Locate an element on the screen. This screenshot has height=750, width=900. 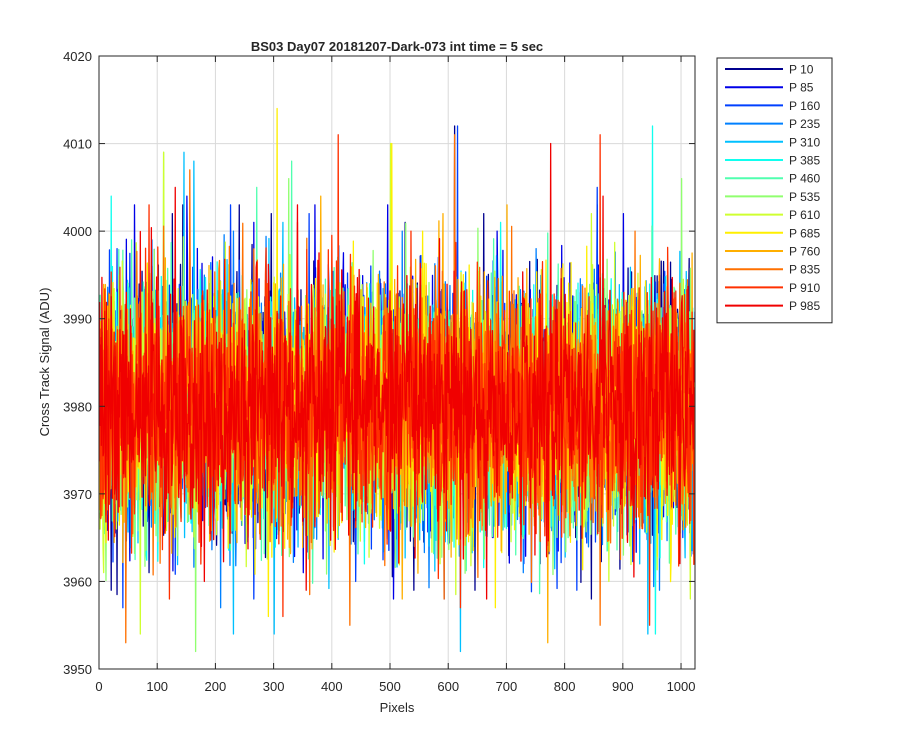
x-tick-label: 300 is located at coordinates (274, 686).